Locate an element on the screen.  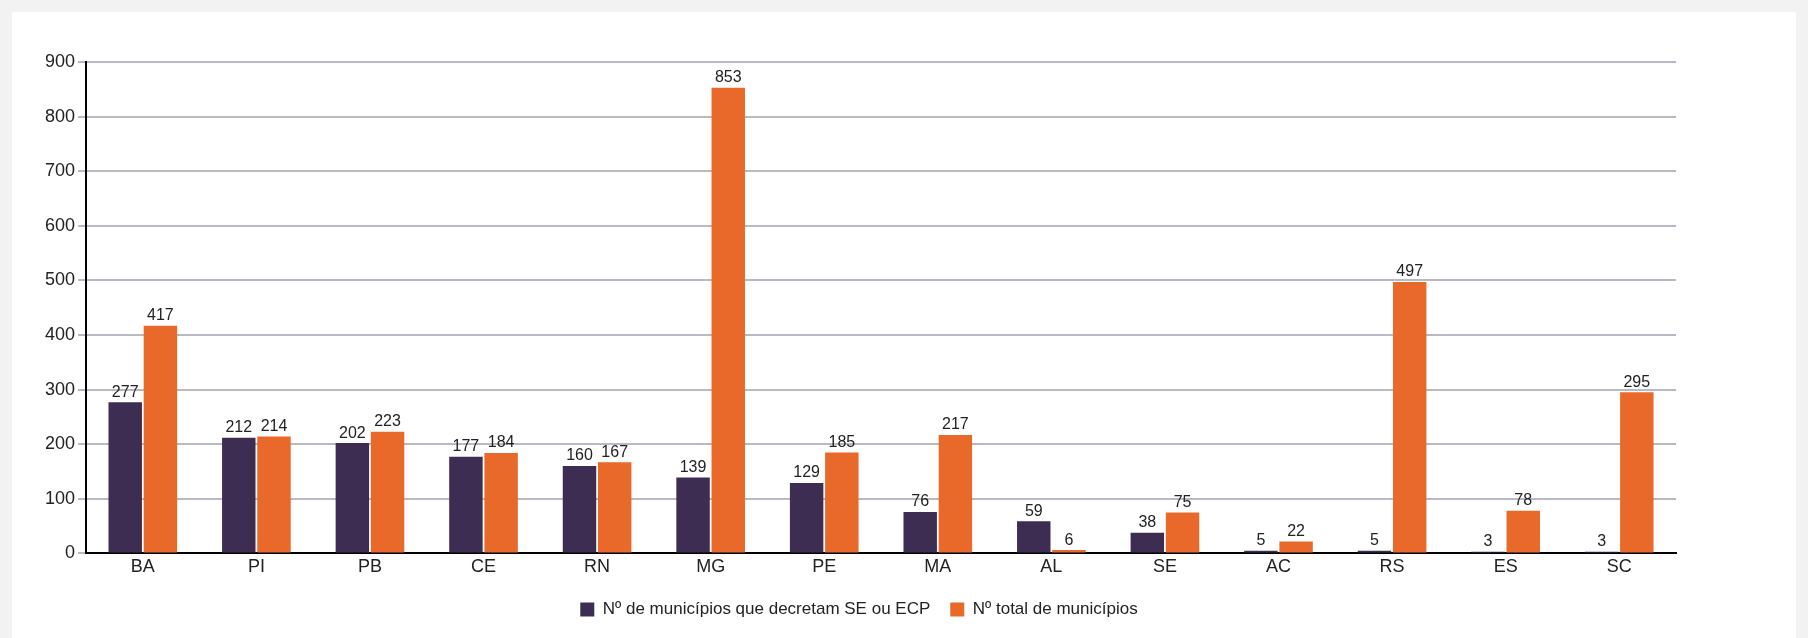
data-label: 853 is located at coordinates (728, 77).